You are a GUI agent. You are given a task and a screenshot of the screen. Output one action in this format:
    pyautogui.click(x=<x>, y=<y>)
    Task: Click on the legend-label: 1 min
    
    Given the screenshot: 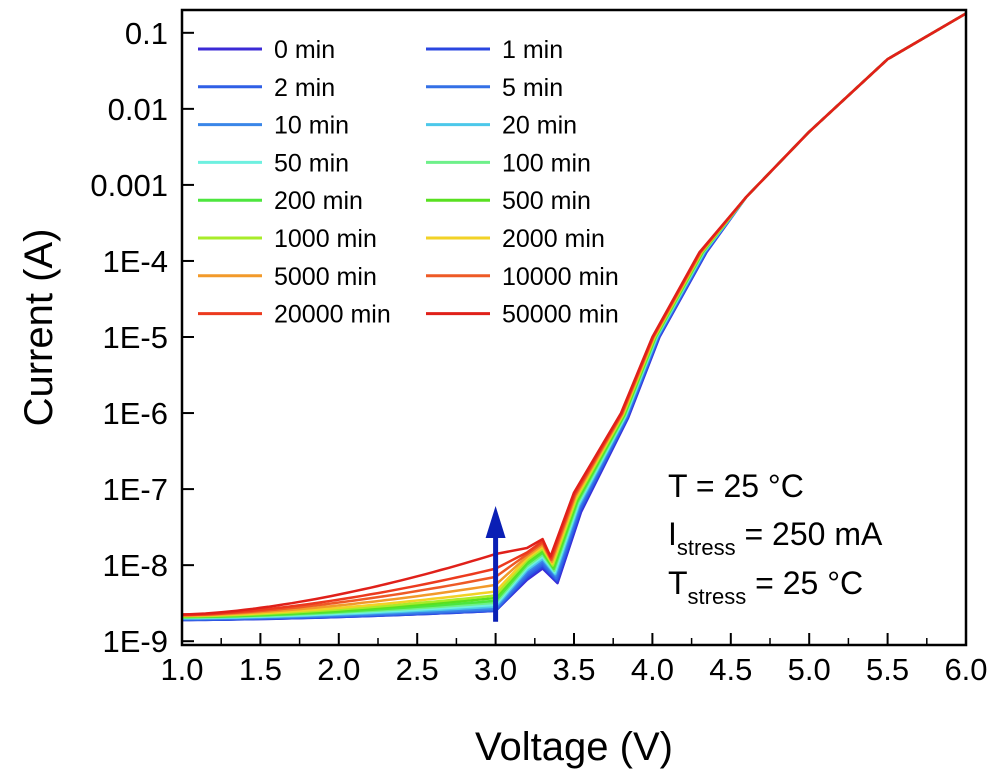 What is the action you would take?
    pyautogui.click(x=532, y=50)
    